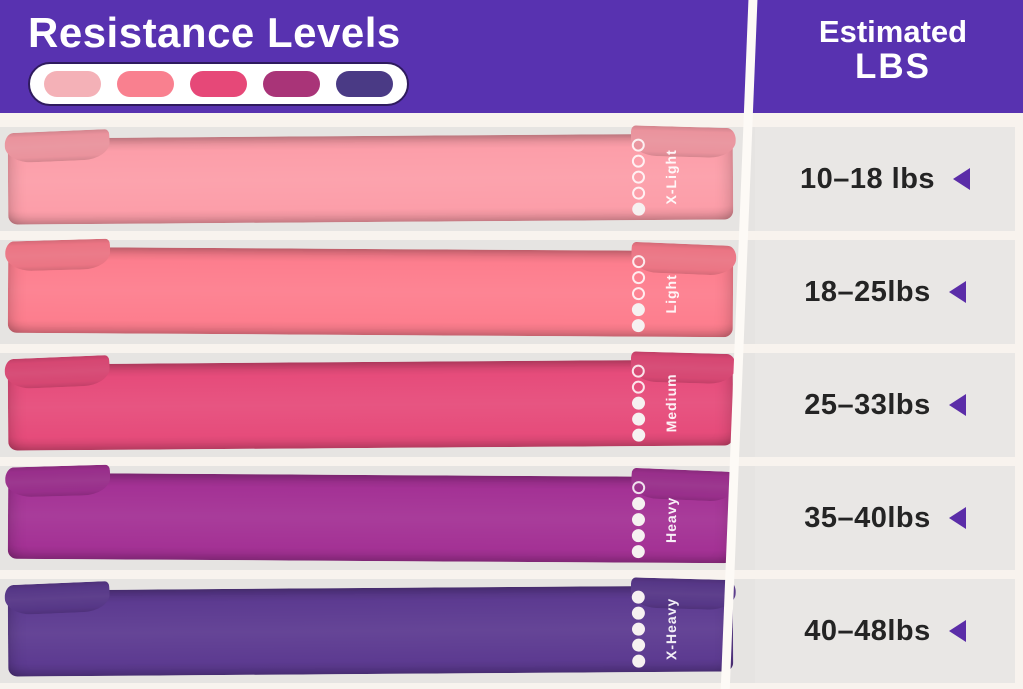 The image size is (1023, 689). Describe the element at coordinates (867, 517) in the screenshot. I see `lbs-value: 35–40lbs` at that location.